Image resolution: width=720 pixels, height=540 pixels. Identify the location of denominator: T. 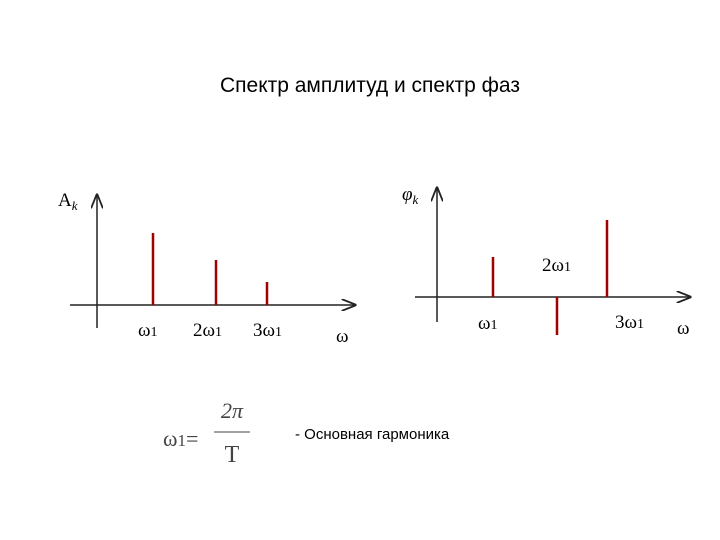
(232, 455).